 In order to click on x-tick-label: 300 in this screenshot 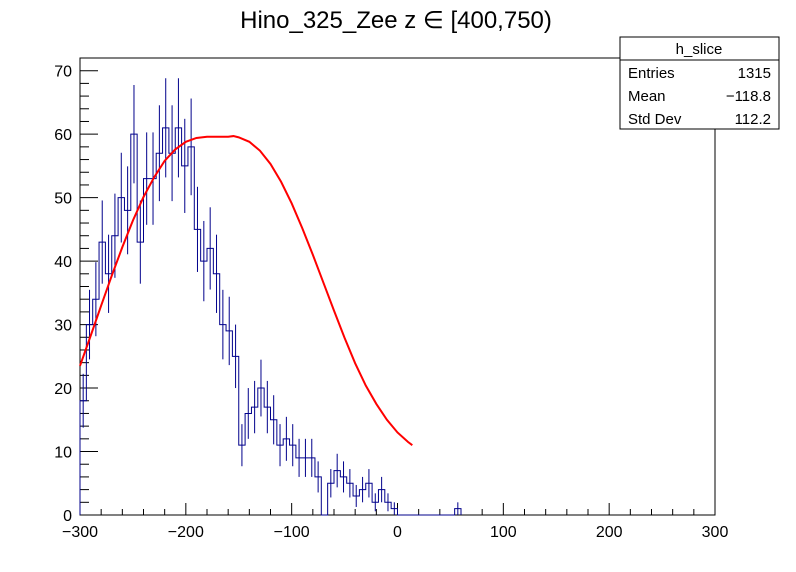, I will do `click(715, 532)`.